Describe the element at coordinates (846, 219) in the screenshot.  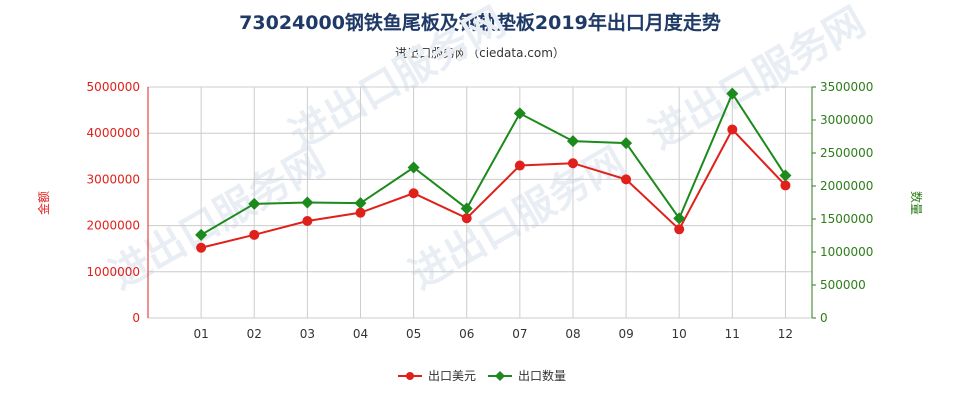
I see `y-right-tick-label: 1500000` at that location.